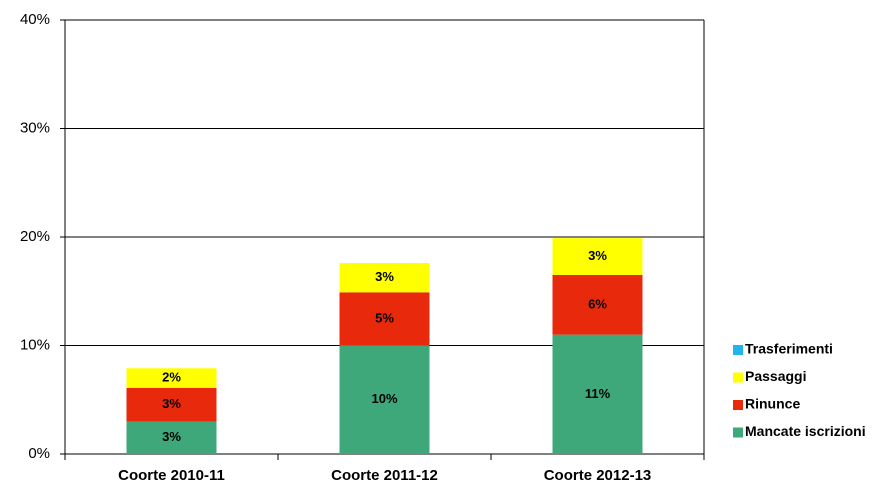 The width and height of the screenshot is (892, 488). I want to click on y-tick-label: 20%, so click(35, 236).